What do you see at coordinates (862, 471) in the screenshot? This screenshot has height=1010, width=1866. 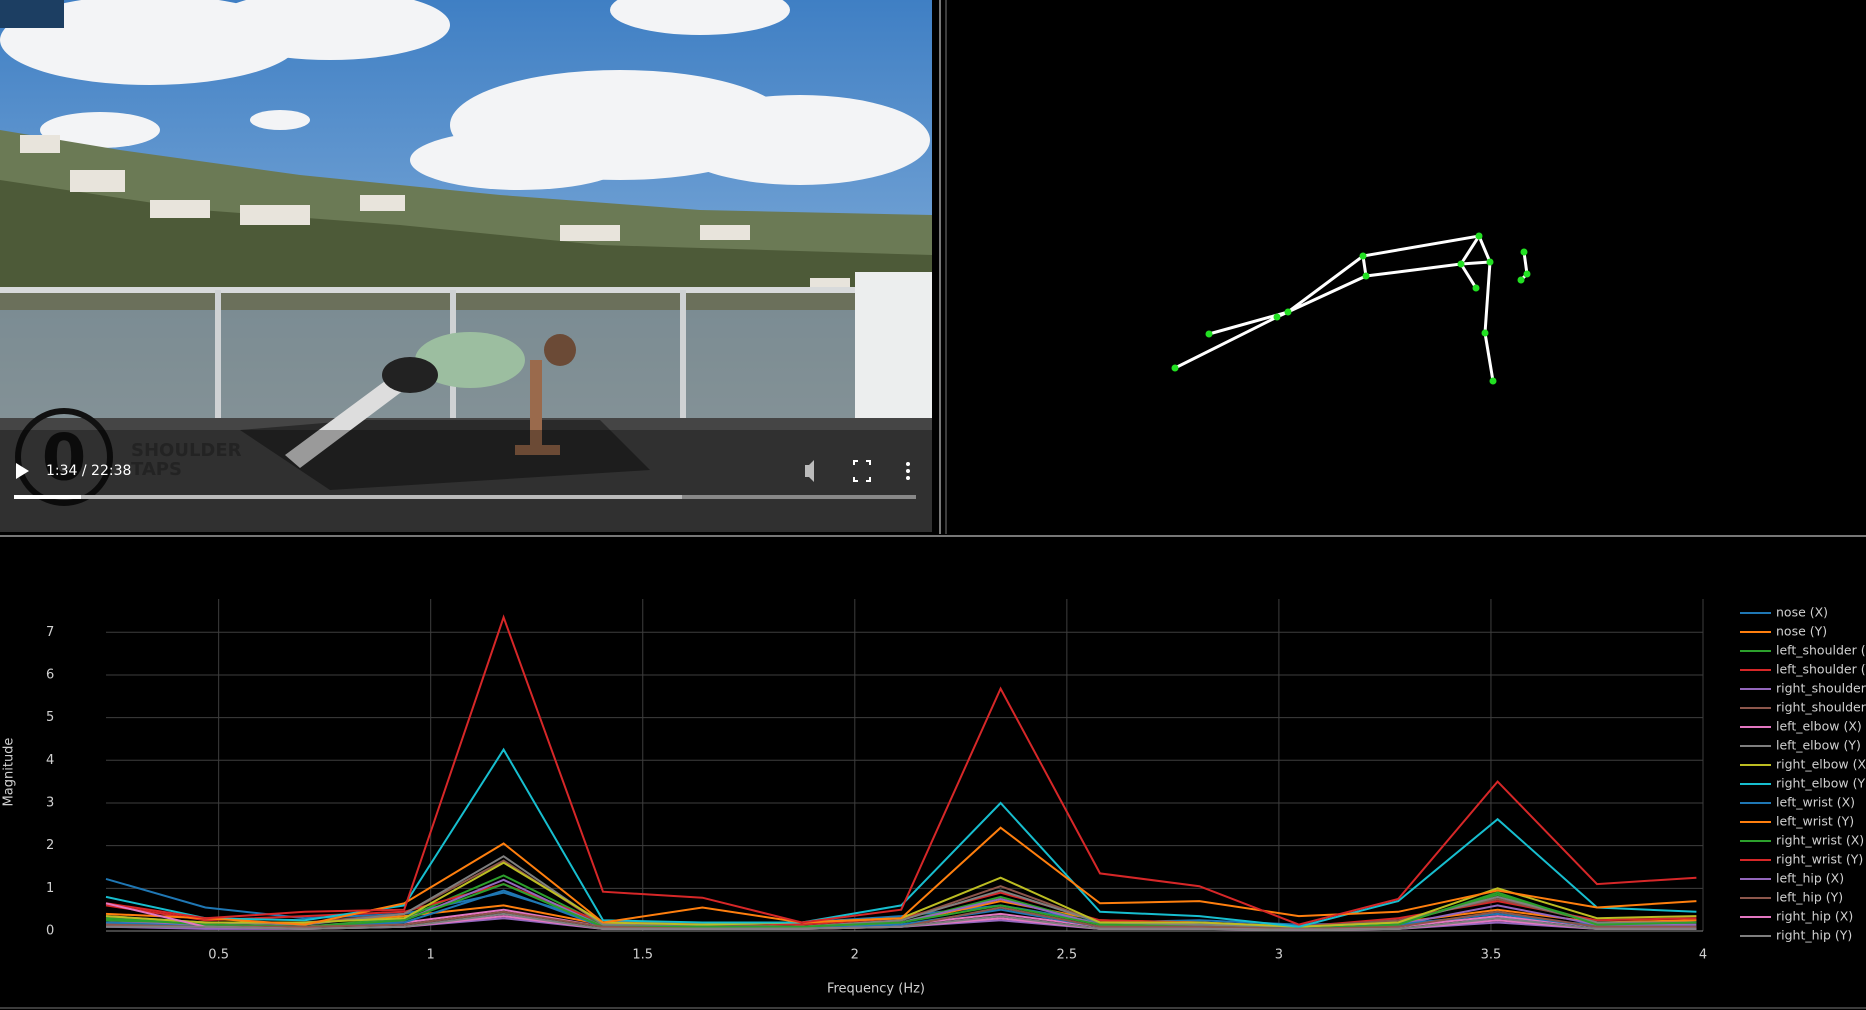 I see `fullscreen-button` at bounding box center [862, 471].